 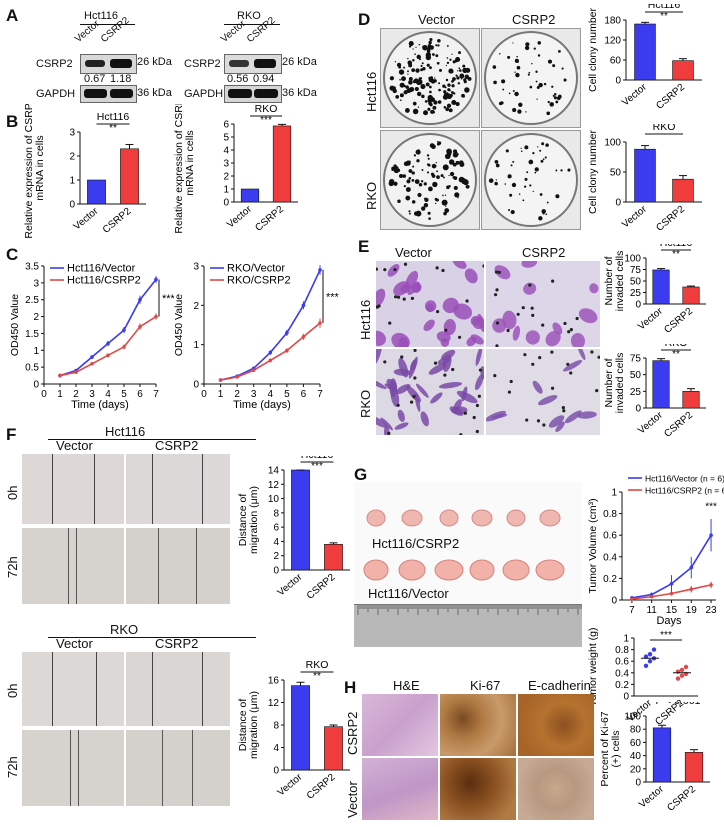 What do you see at coordinates (365, 319) in the screenshot?
I see `row-label: Hct116` at bounding box center [365, 319].